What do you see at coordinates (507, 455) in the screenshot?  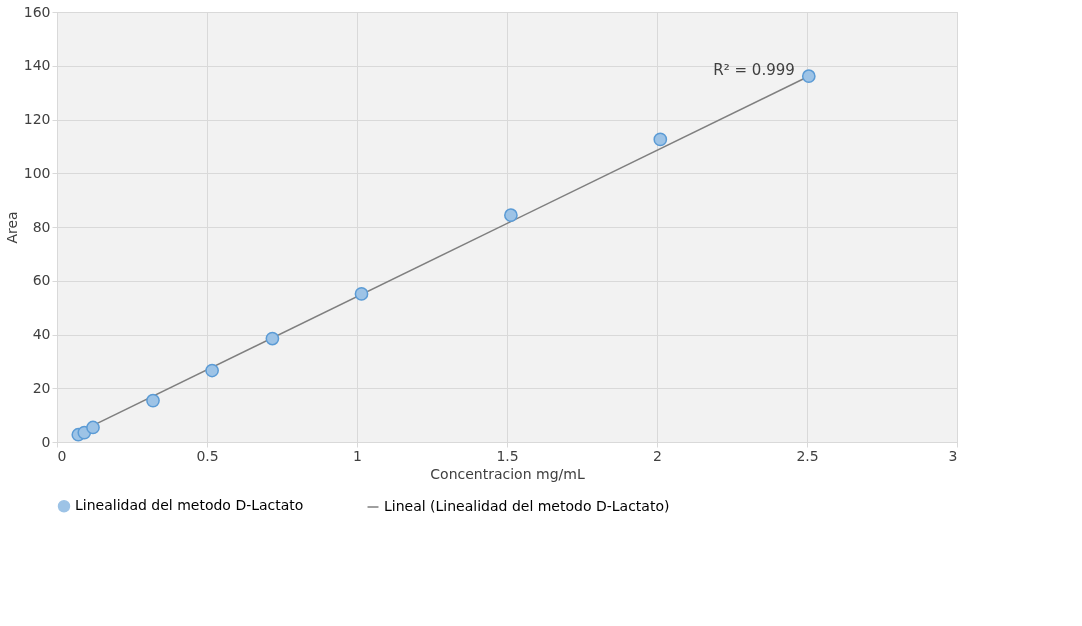 I see `x-tick-label: 1.5` at bounding box center [507, 455].